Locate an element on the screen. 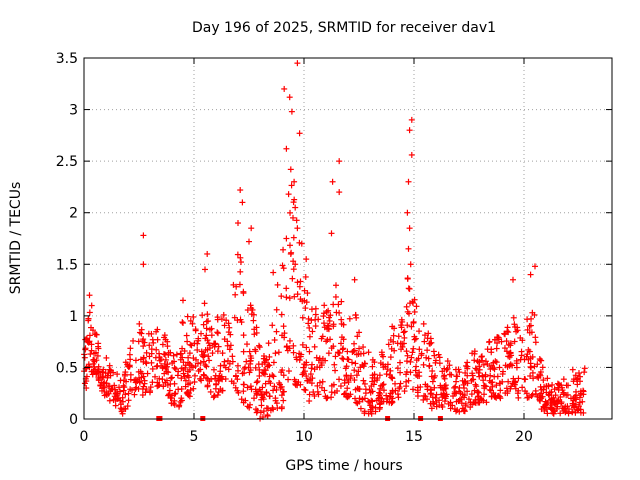 The height and width of the screenshot is (480, 640). y-tick-label: 2.5 is located at coordinates (67, 162).